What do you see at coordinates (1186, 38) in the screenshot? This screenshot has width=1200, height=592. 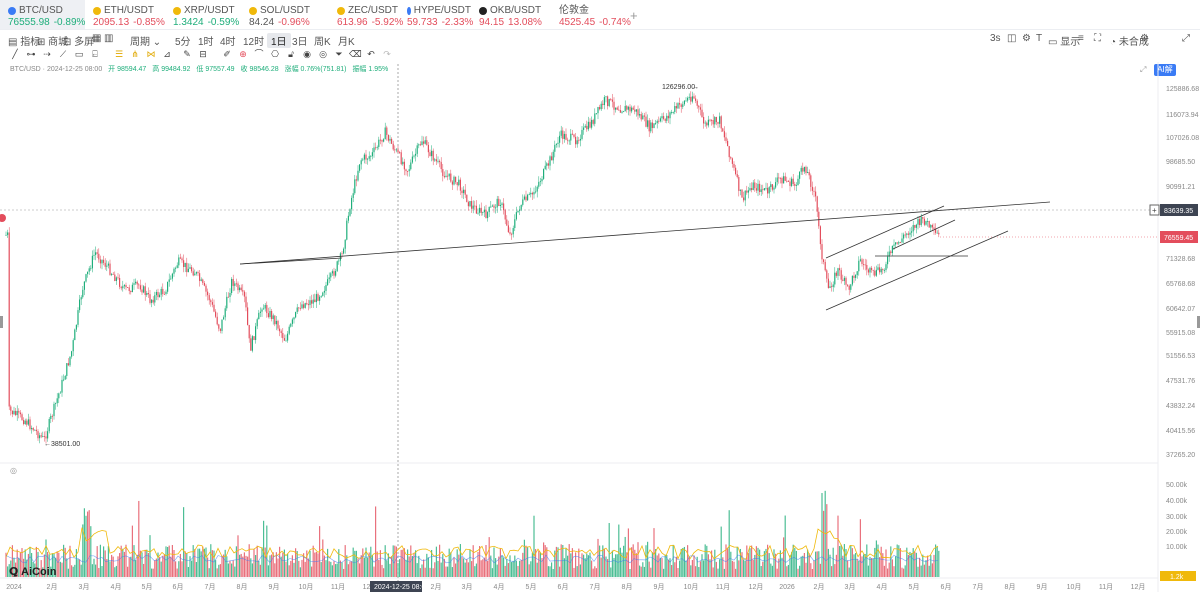 I see `expand-icon: ⤢` at bounding box center [1186, 38].